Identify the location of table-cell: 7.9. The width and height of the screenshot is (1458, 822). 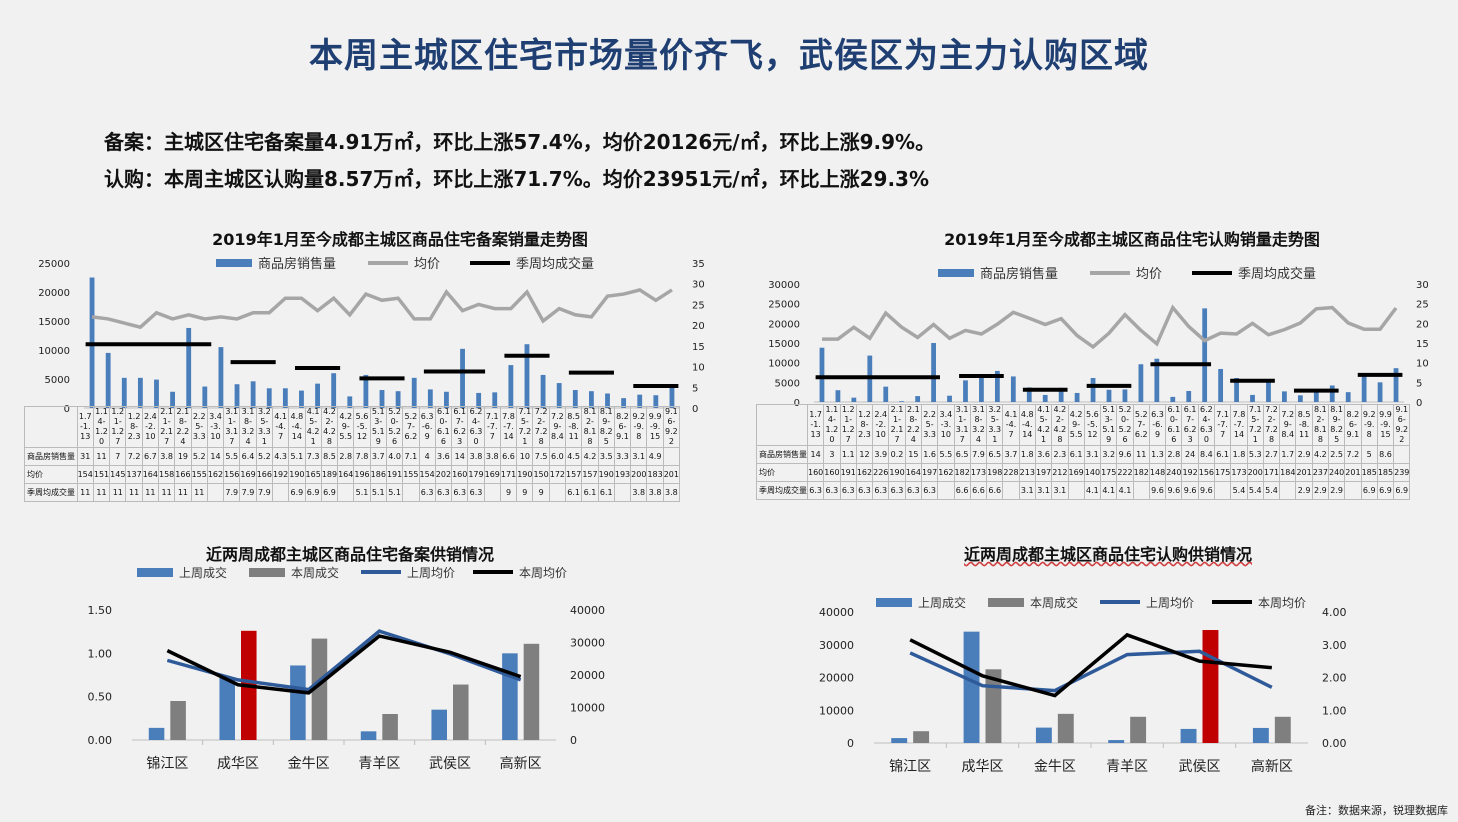
(978, 454).